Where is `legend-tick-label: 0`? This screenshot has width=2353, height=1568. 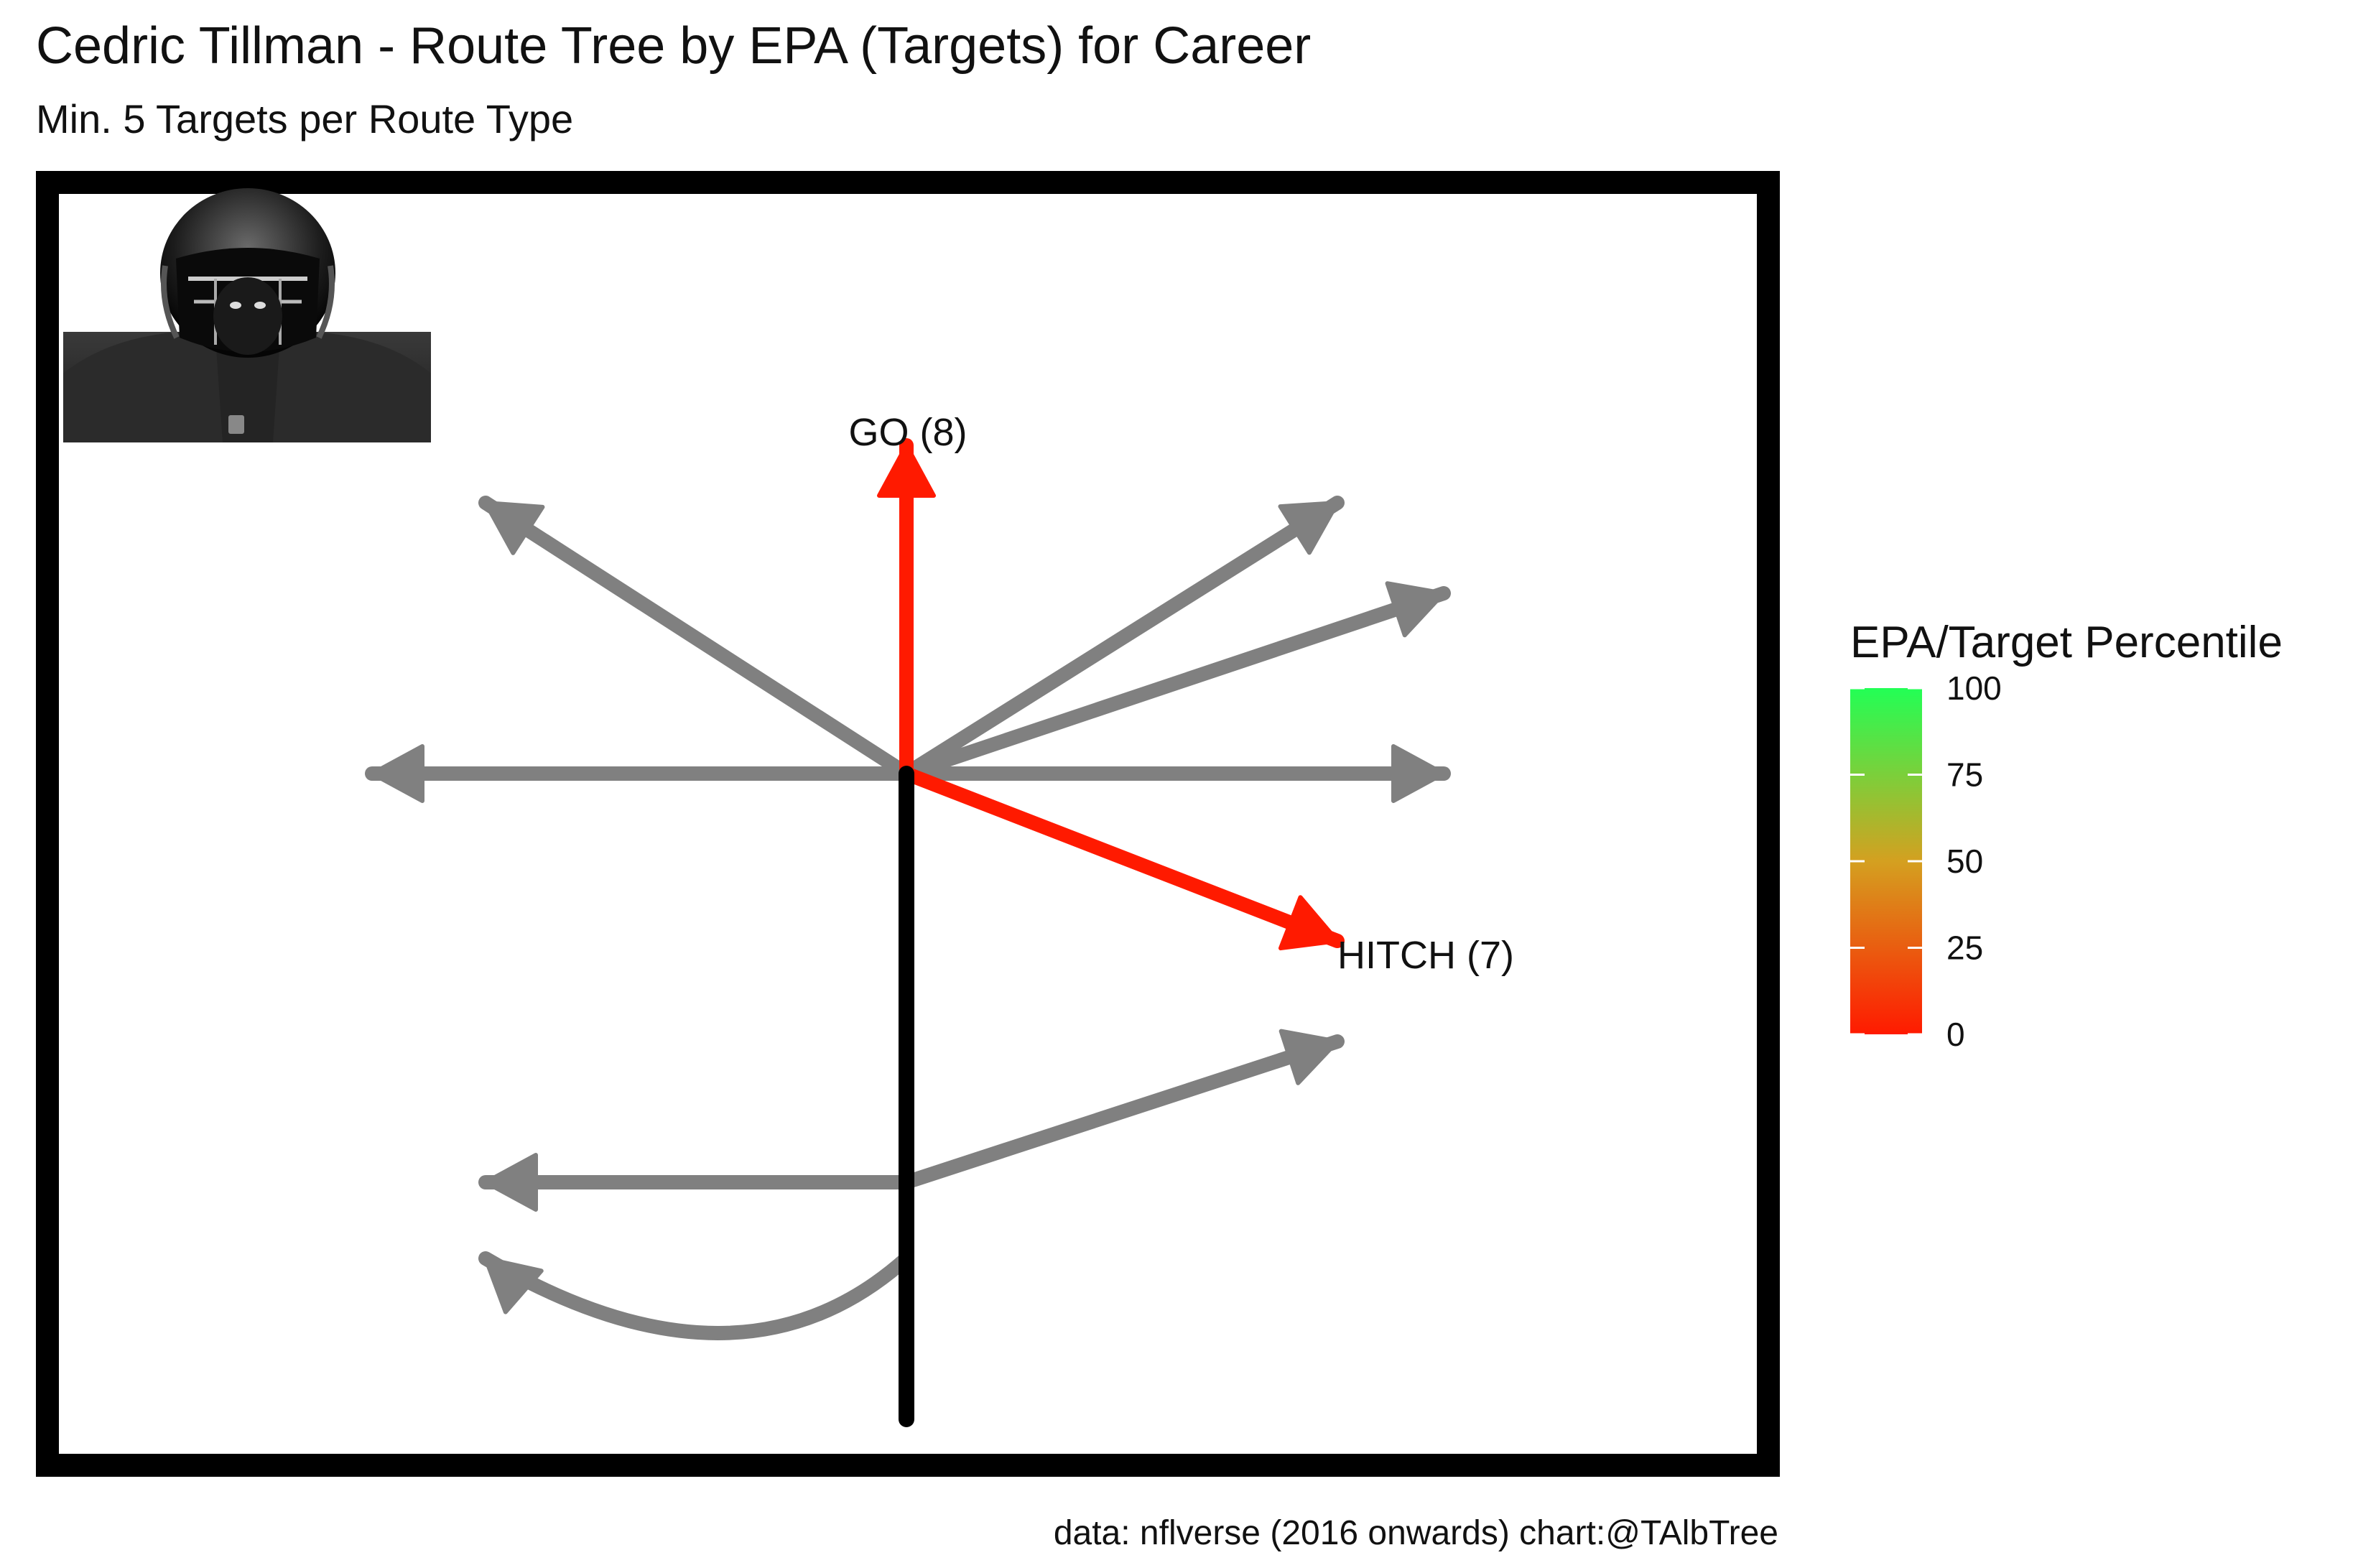 legend-tick-label: 0 is located at coordinates (1955, 1035).